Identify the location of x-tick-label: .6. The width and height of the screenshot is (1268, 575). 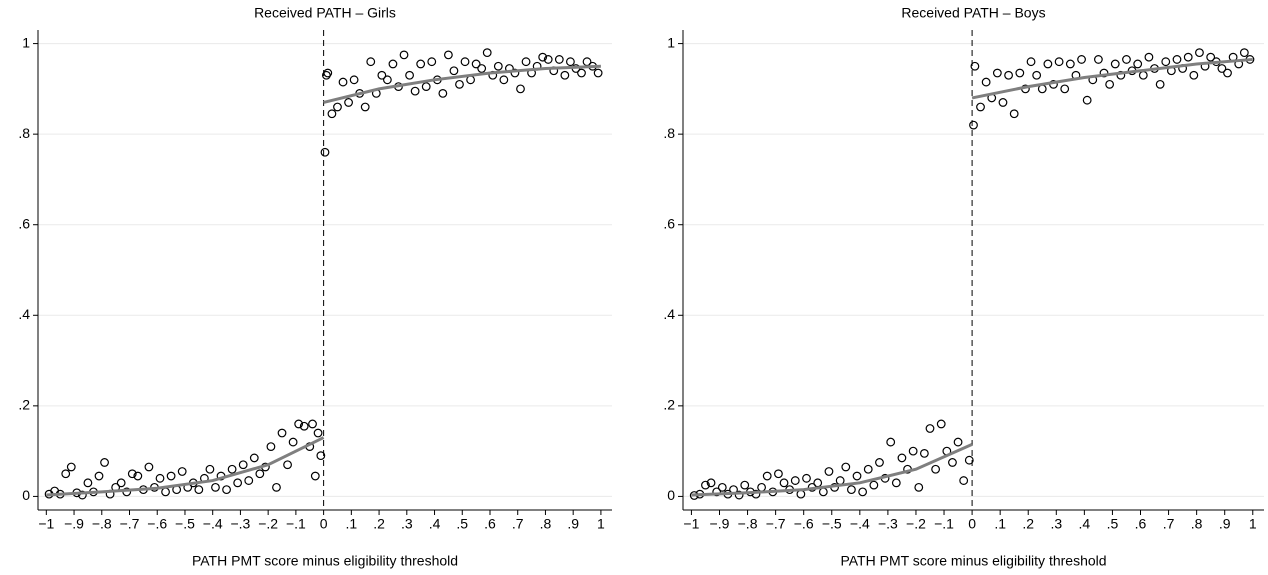
(1141, 524).